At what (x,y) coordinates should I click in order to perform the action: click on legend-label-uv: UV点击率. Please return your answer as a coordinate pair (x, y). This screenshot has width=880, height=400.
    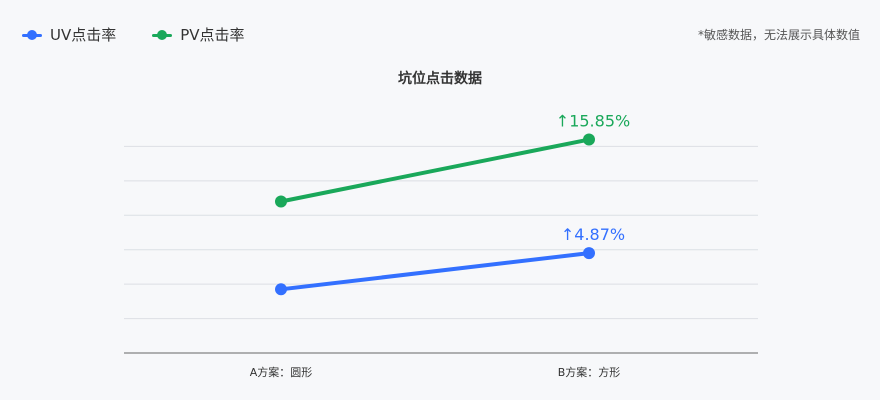
    Looking at the image, I should click on (83, 35).